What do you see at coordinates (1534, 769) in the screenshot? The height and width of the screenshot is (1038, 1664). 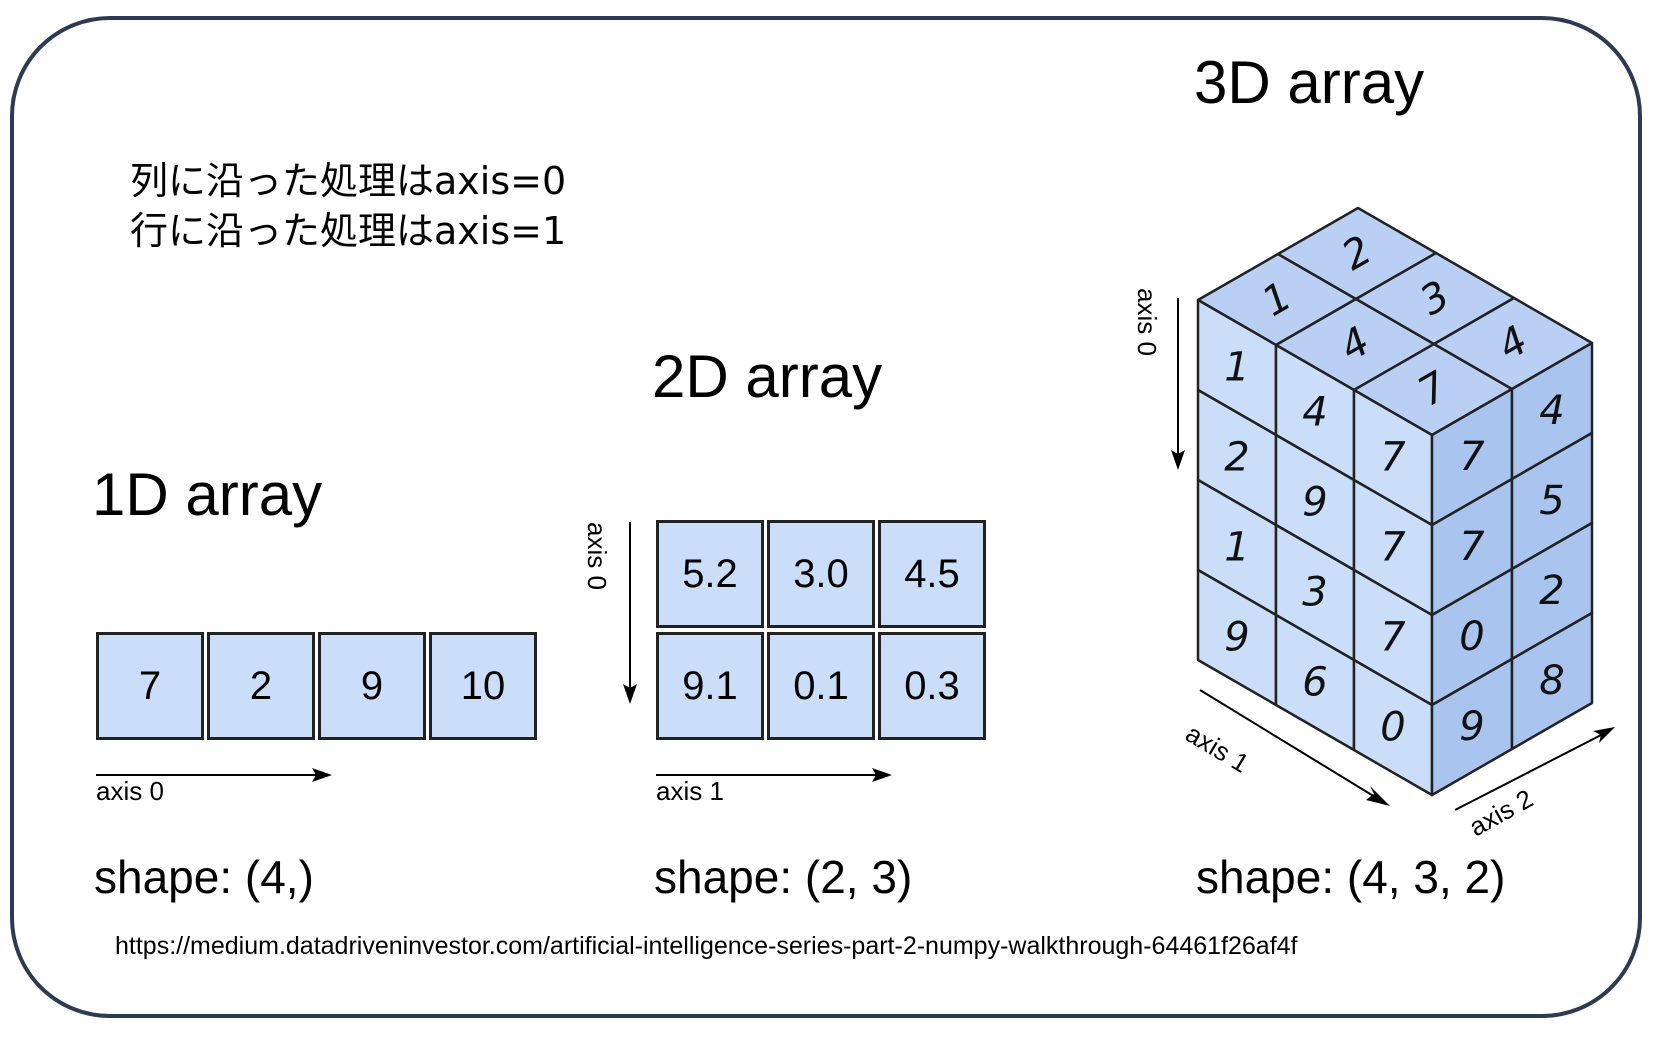 I see `axis2-arrow-3d` at bounding box center [1534, 769].